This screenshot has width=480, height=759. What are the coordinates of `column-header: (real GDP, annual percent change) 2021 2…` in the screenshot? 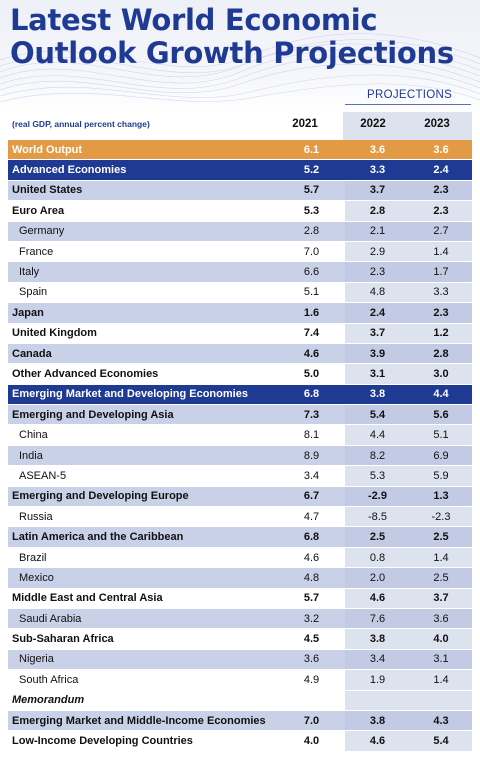 It's located at (240, 126).